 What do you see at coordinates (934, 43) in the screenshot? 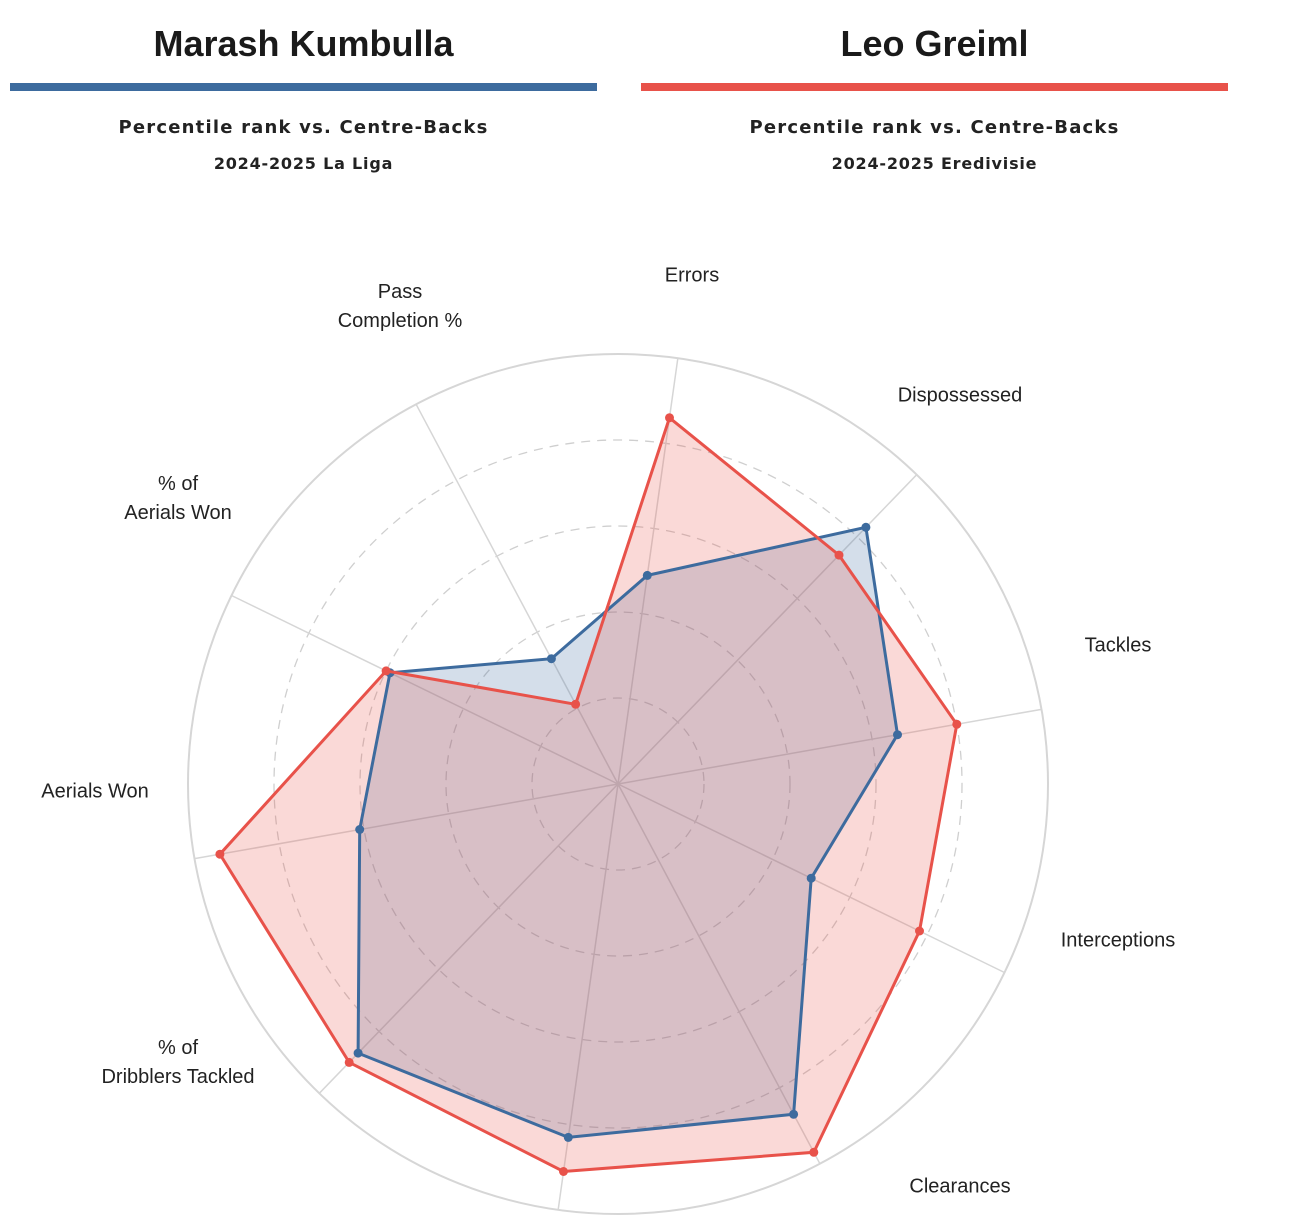
I see `player-name: Leo Greiml` at bounding box center [934, 43].